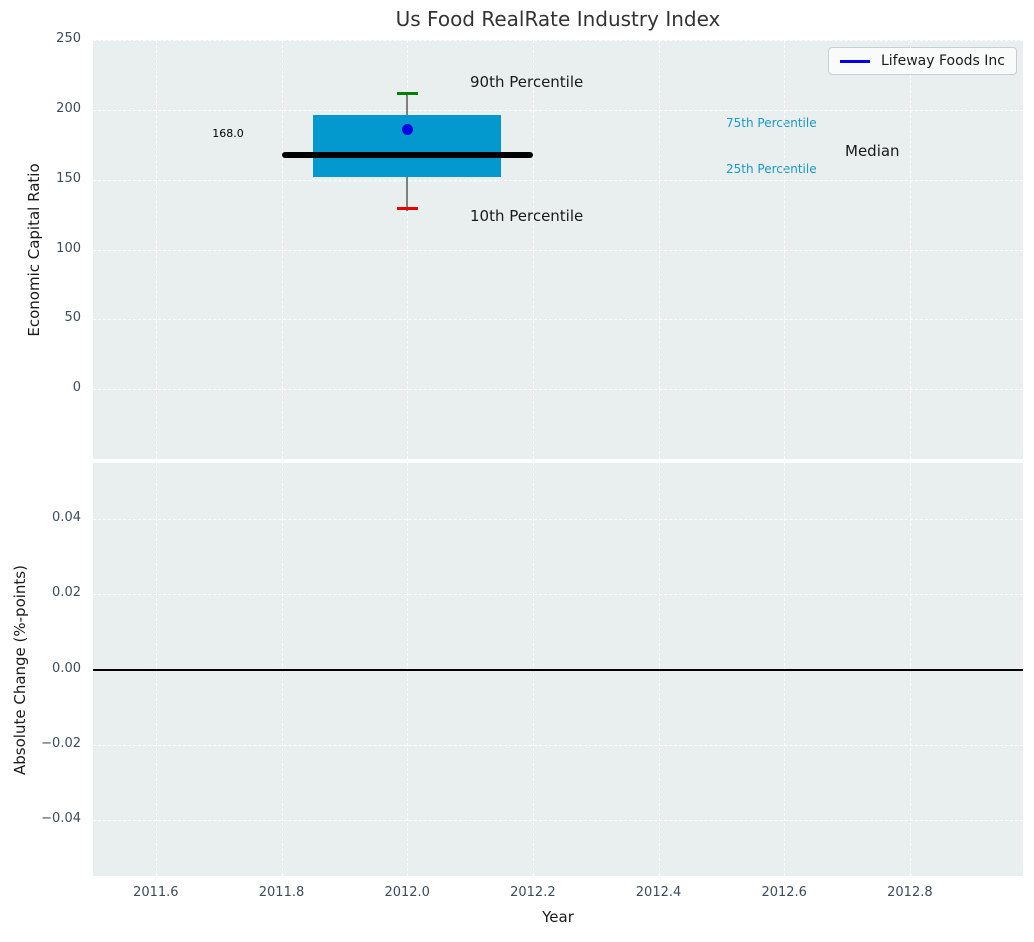  What do you see at coordinates (558, 19) in the screenshot?
I see `chart-title: Us Food RealRate Industry Index` at bounding box center [558, 19].